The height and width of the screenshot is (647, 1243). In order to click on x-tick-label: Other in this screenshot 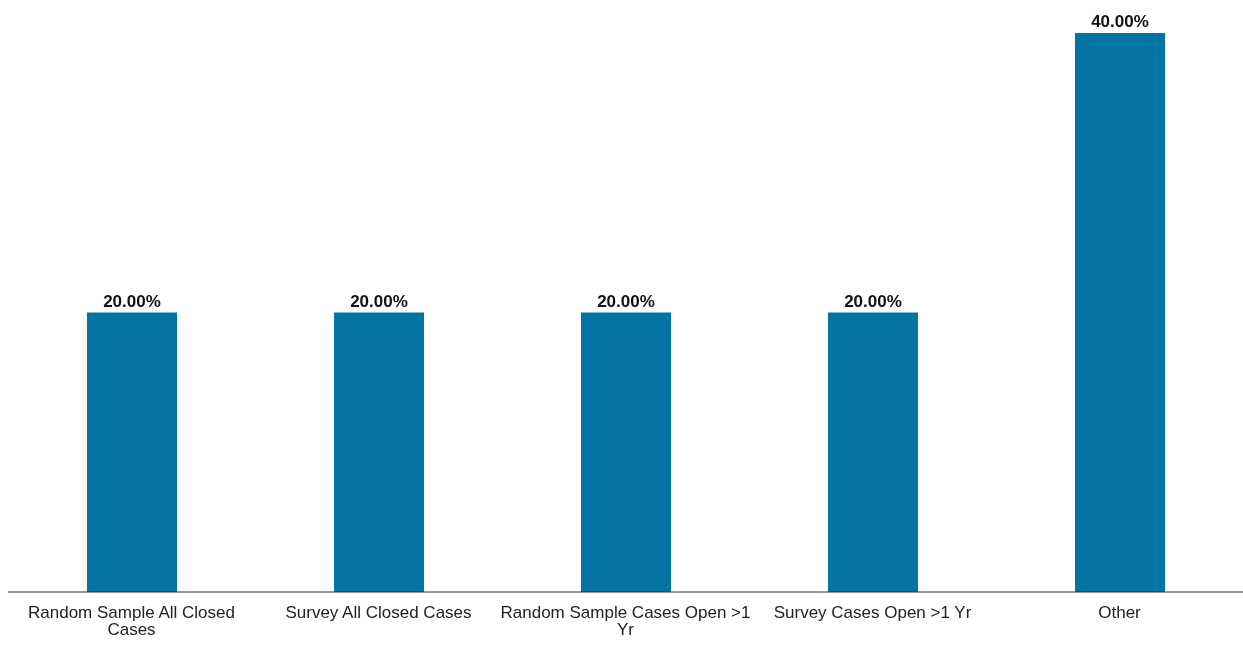, I will do `click(1120, 613)`.